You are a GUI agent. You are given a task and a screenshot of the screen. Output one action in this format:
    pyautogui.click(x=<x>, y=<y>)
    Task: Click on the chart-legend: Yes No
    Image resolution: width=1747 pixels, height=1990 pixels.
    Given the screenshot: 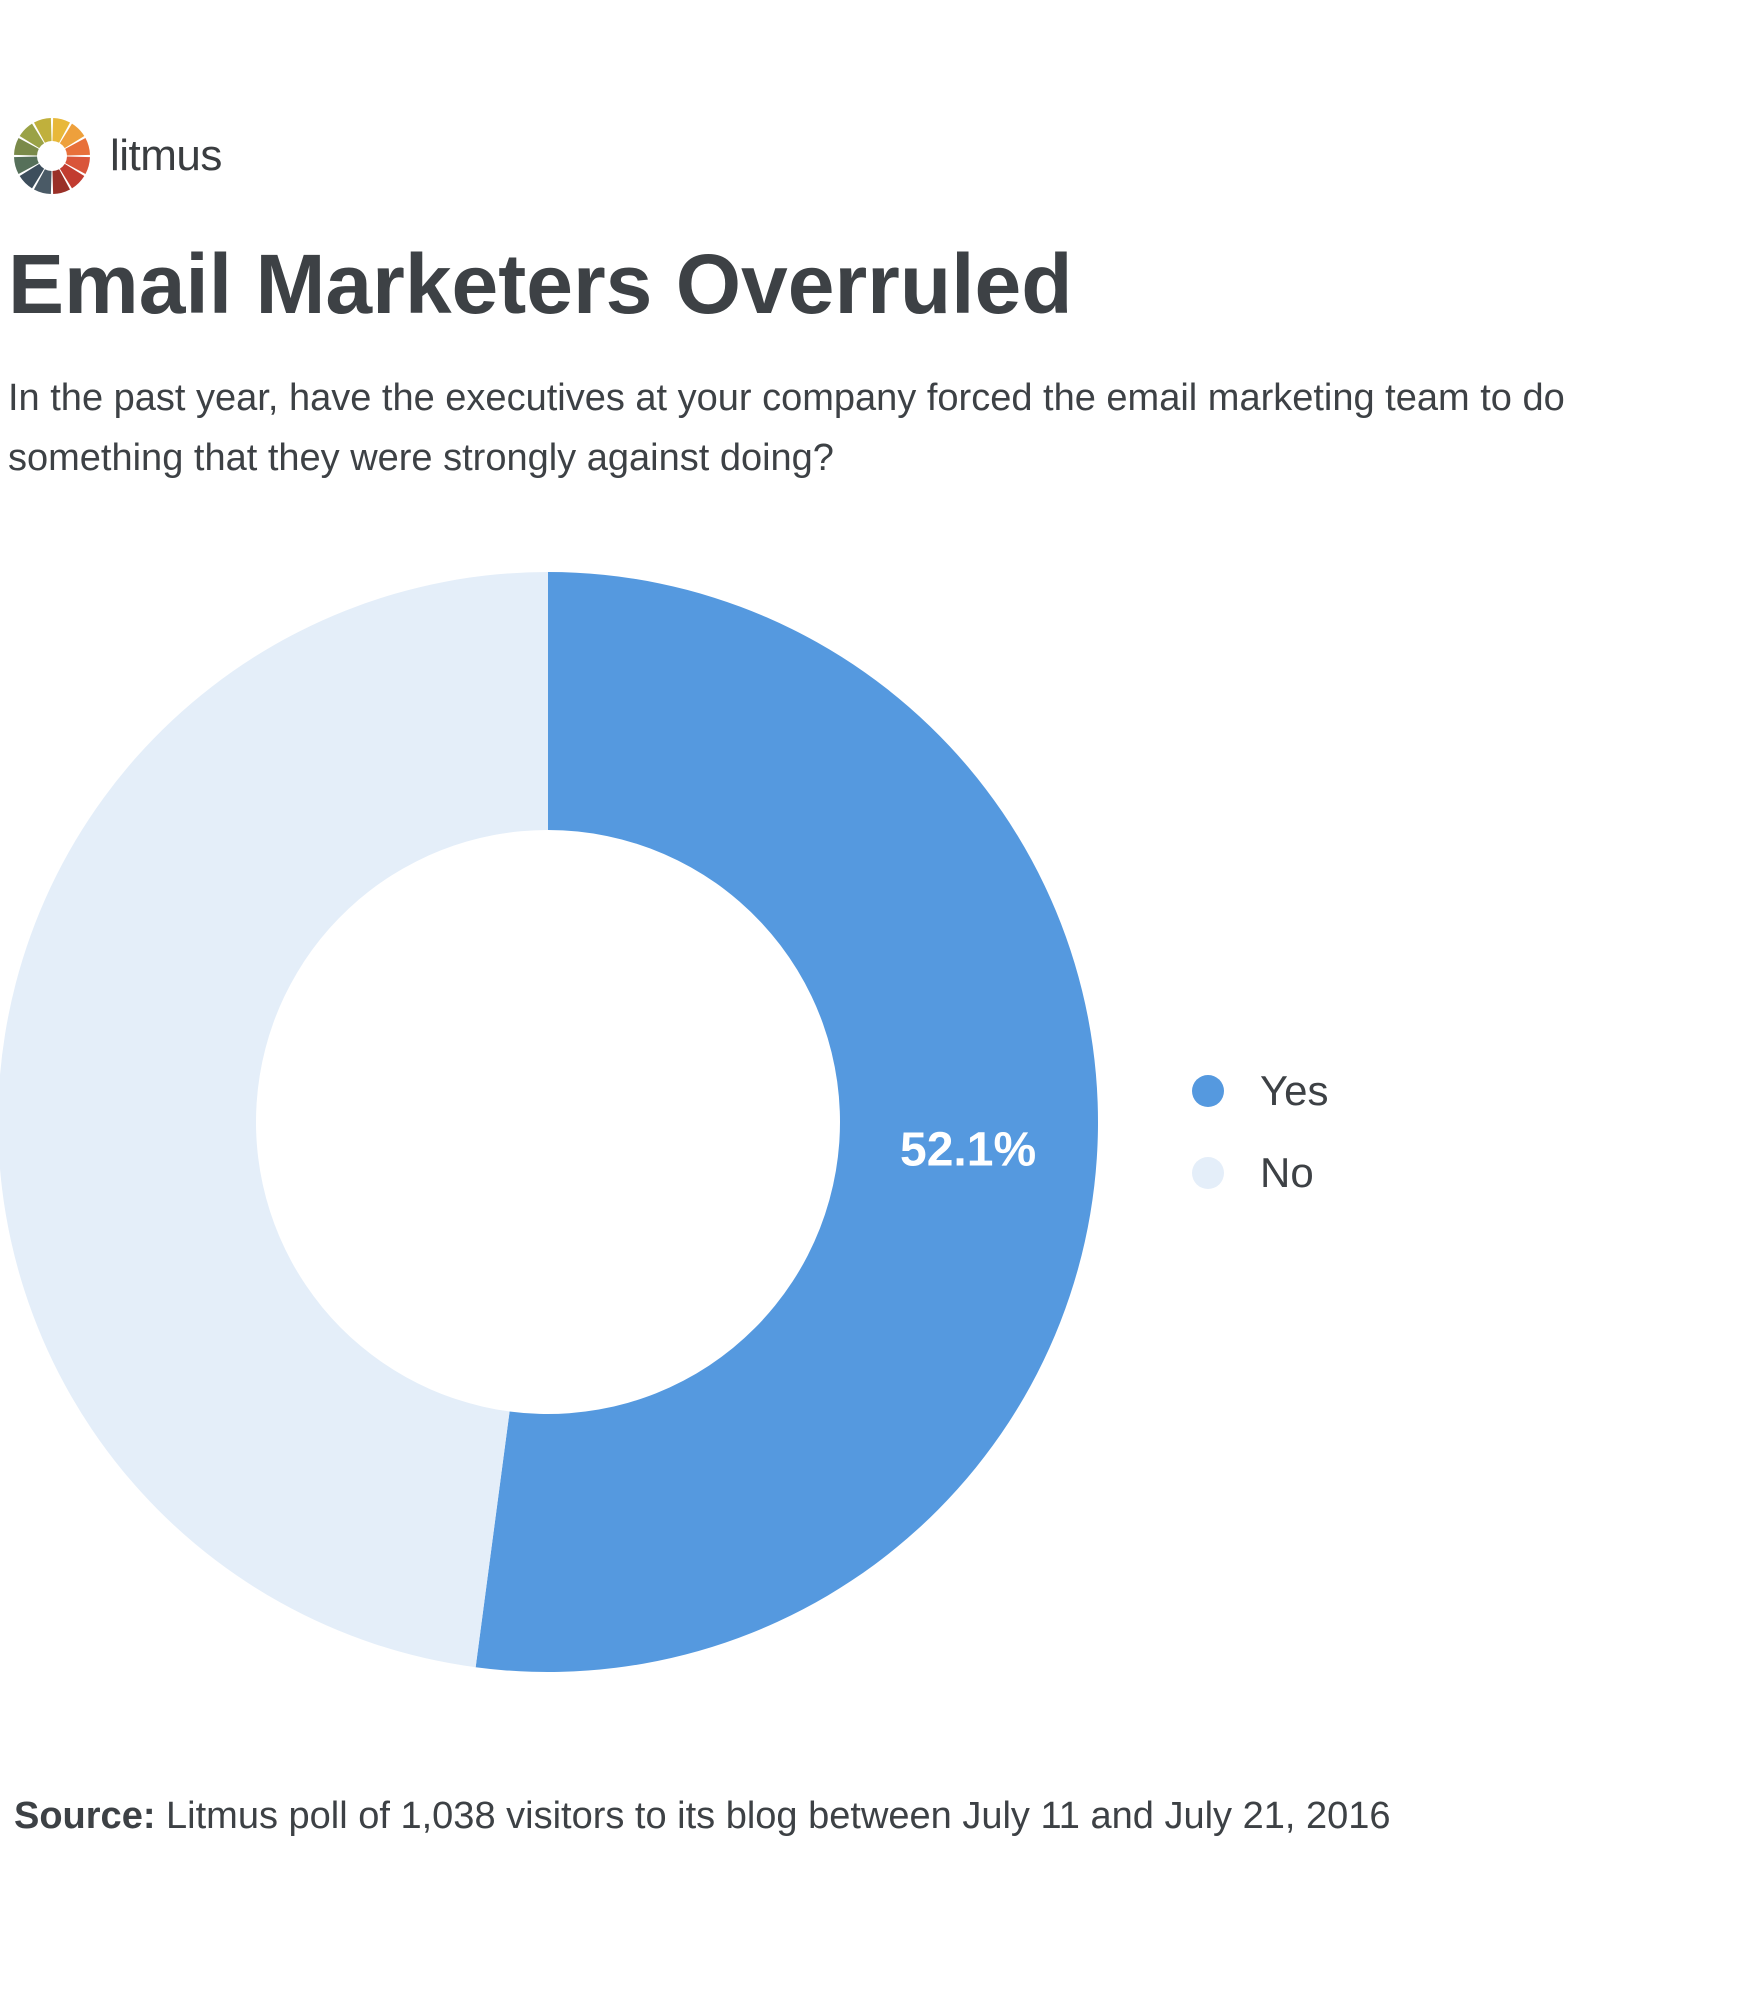 What is the action you would take?
    pyautogui.click(x=1260, y=1132)
    